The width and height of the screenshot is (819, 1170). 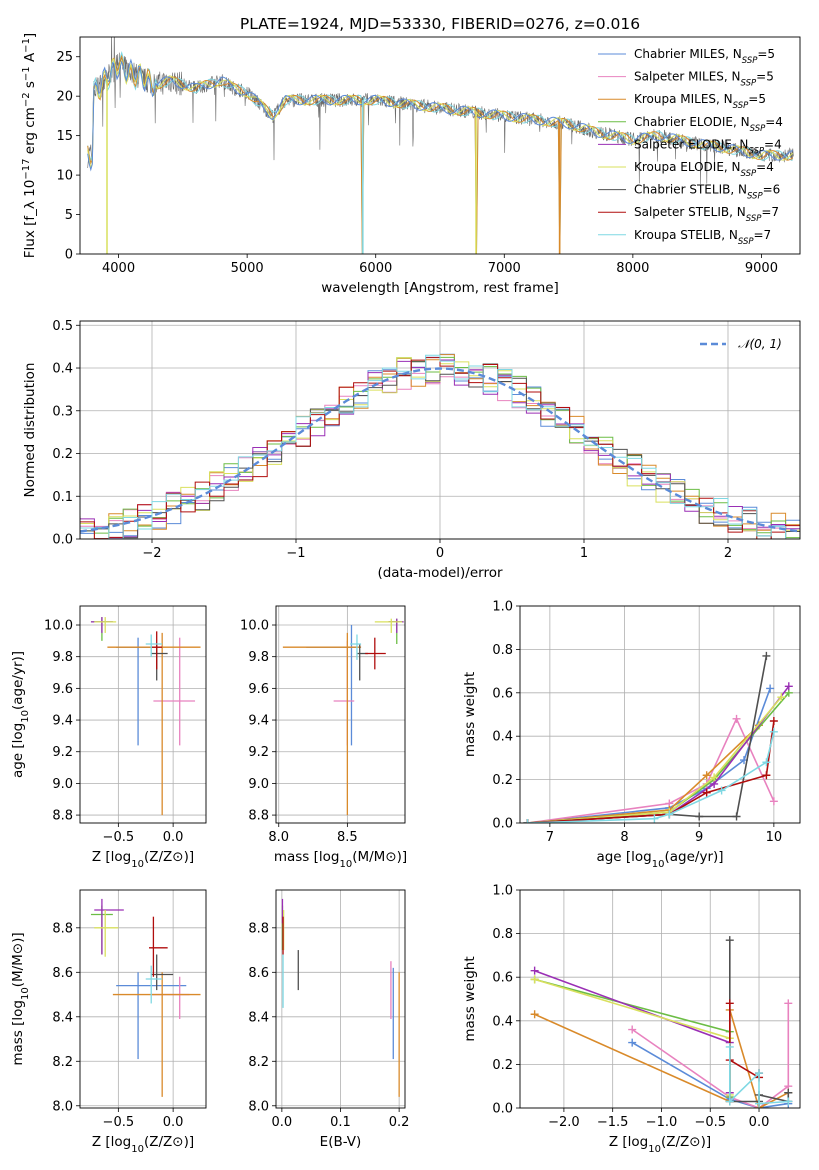 What do you see at coordinates (440, 450) in the screenshot?
I see `normal-curve` at bounding box center [440, 450].